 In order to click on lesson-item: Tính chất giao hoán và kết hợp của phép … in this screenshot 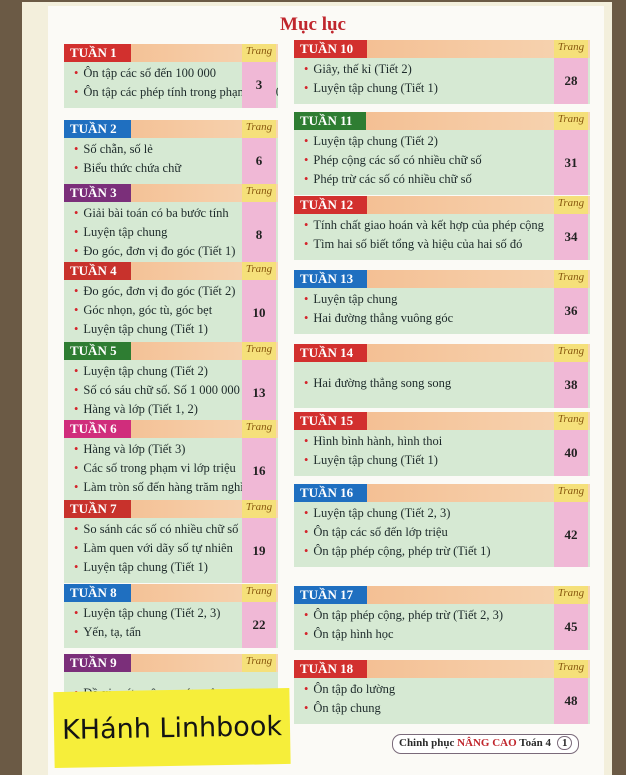, I will do `click(424, 225)`.